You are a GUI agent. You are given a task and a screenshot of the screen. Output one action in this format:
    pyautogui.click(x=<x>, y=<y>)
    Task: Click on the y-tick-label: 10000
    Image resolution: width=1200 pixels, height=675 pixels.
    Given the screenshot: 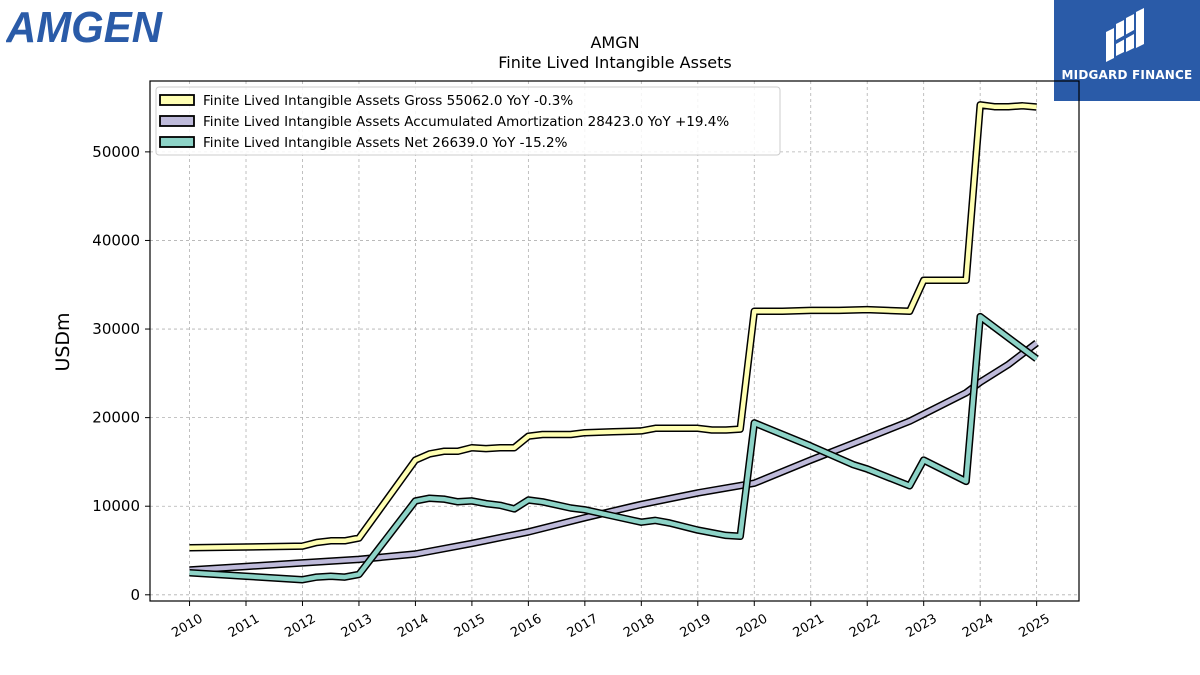 What is the action you would take?
    pyautogui.click(x=116, y=506)
    